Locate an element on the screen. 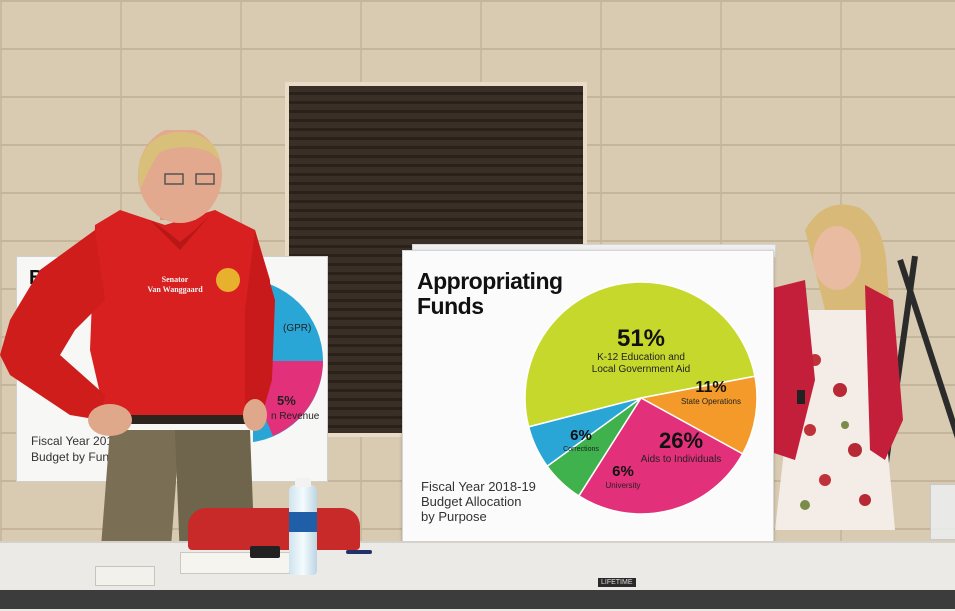 The image size is (955, 611). red-chair is located at coordinates (274, 529).